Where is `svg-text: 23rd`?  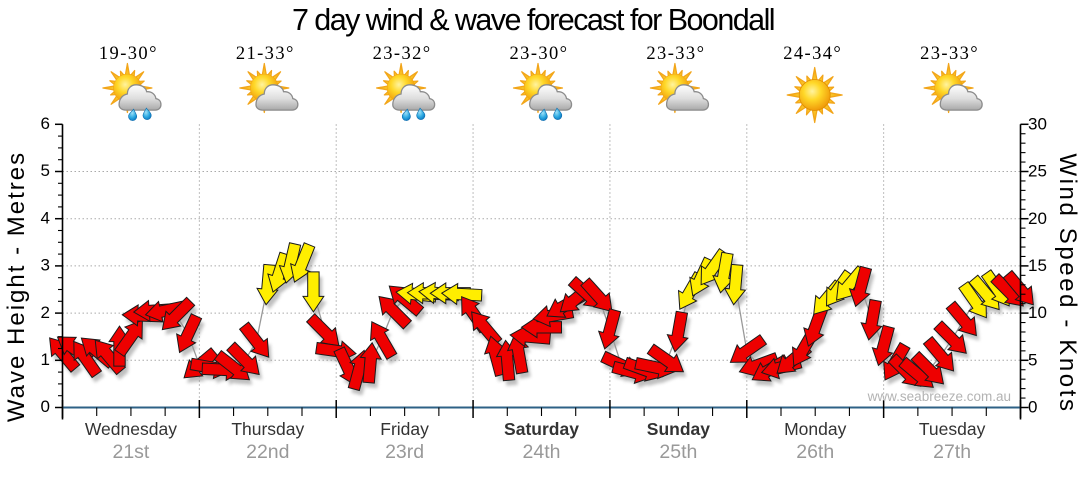 svg-text: 23rd is located at coordinates (404, 452).